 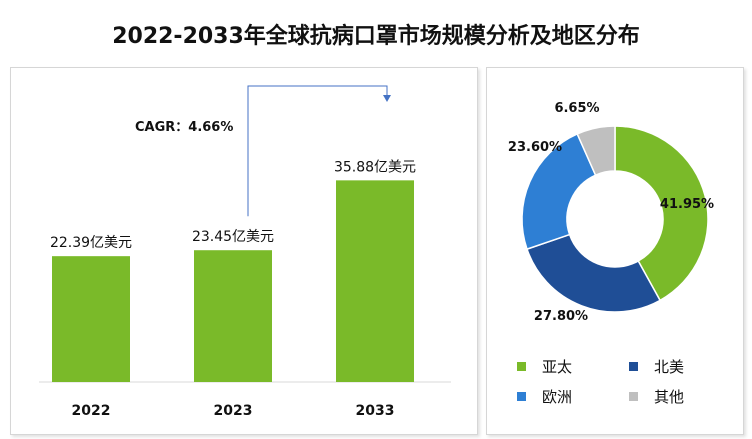 I want to click on tick-label-2022: 2022, so click(x=91, y=411).